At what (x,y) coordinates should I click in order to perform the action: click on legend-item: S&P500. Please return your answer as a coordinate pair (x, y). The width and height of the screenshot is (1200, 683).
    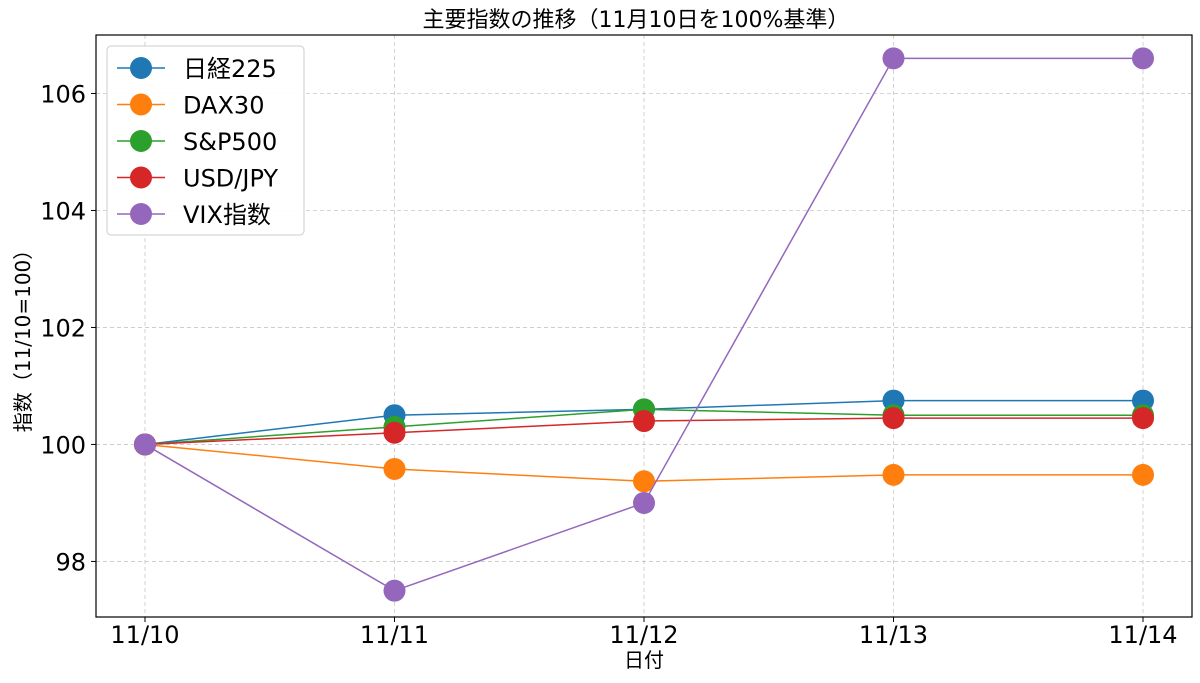
    Looking at the image, I should click on (197, 142).